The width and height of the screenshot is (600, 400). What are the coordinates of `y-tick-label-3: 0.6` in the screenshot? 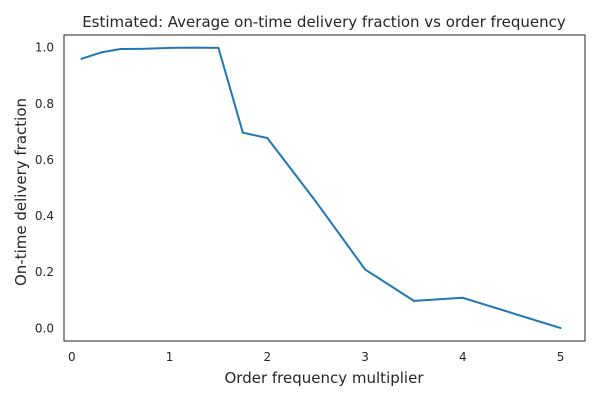 It's located at (44, 160).